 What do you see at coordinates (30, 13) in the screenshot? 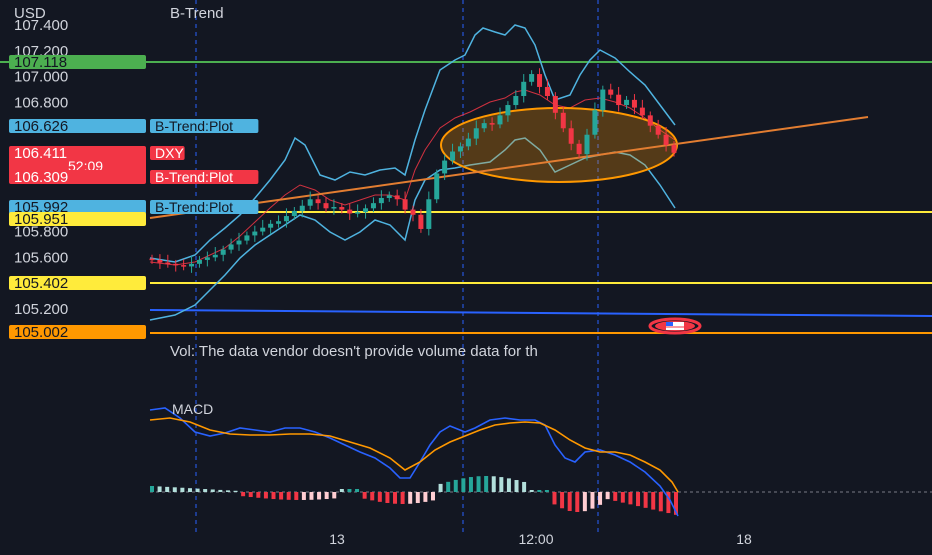
I see `currency-label: USD` at bounding box center [30, 13].